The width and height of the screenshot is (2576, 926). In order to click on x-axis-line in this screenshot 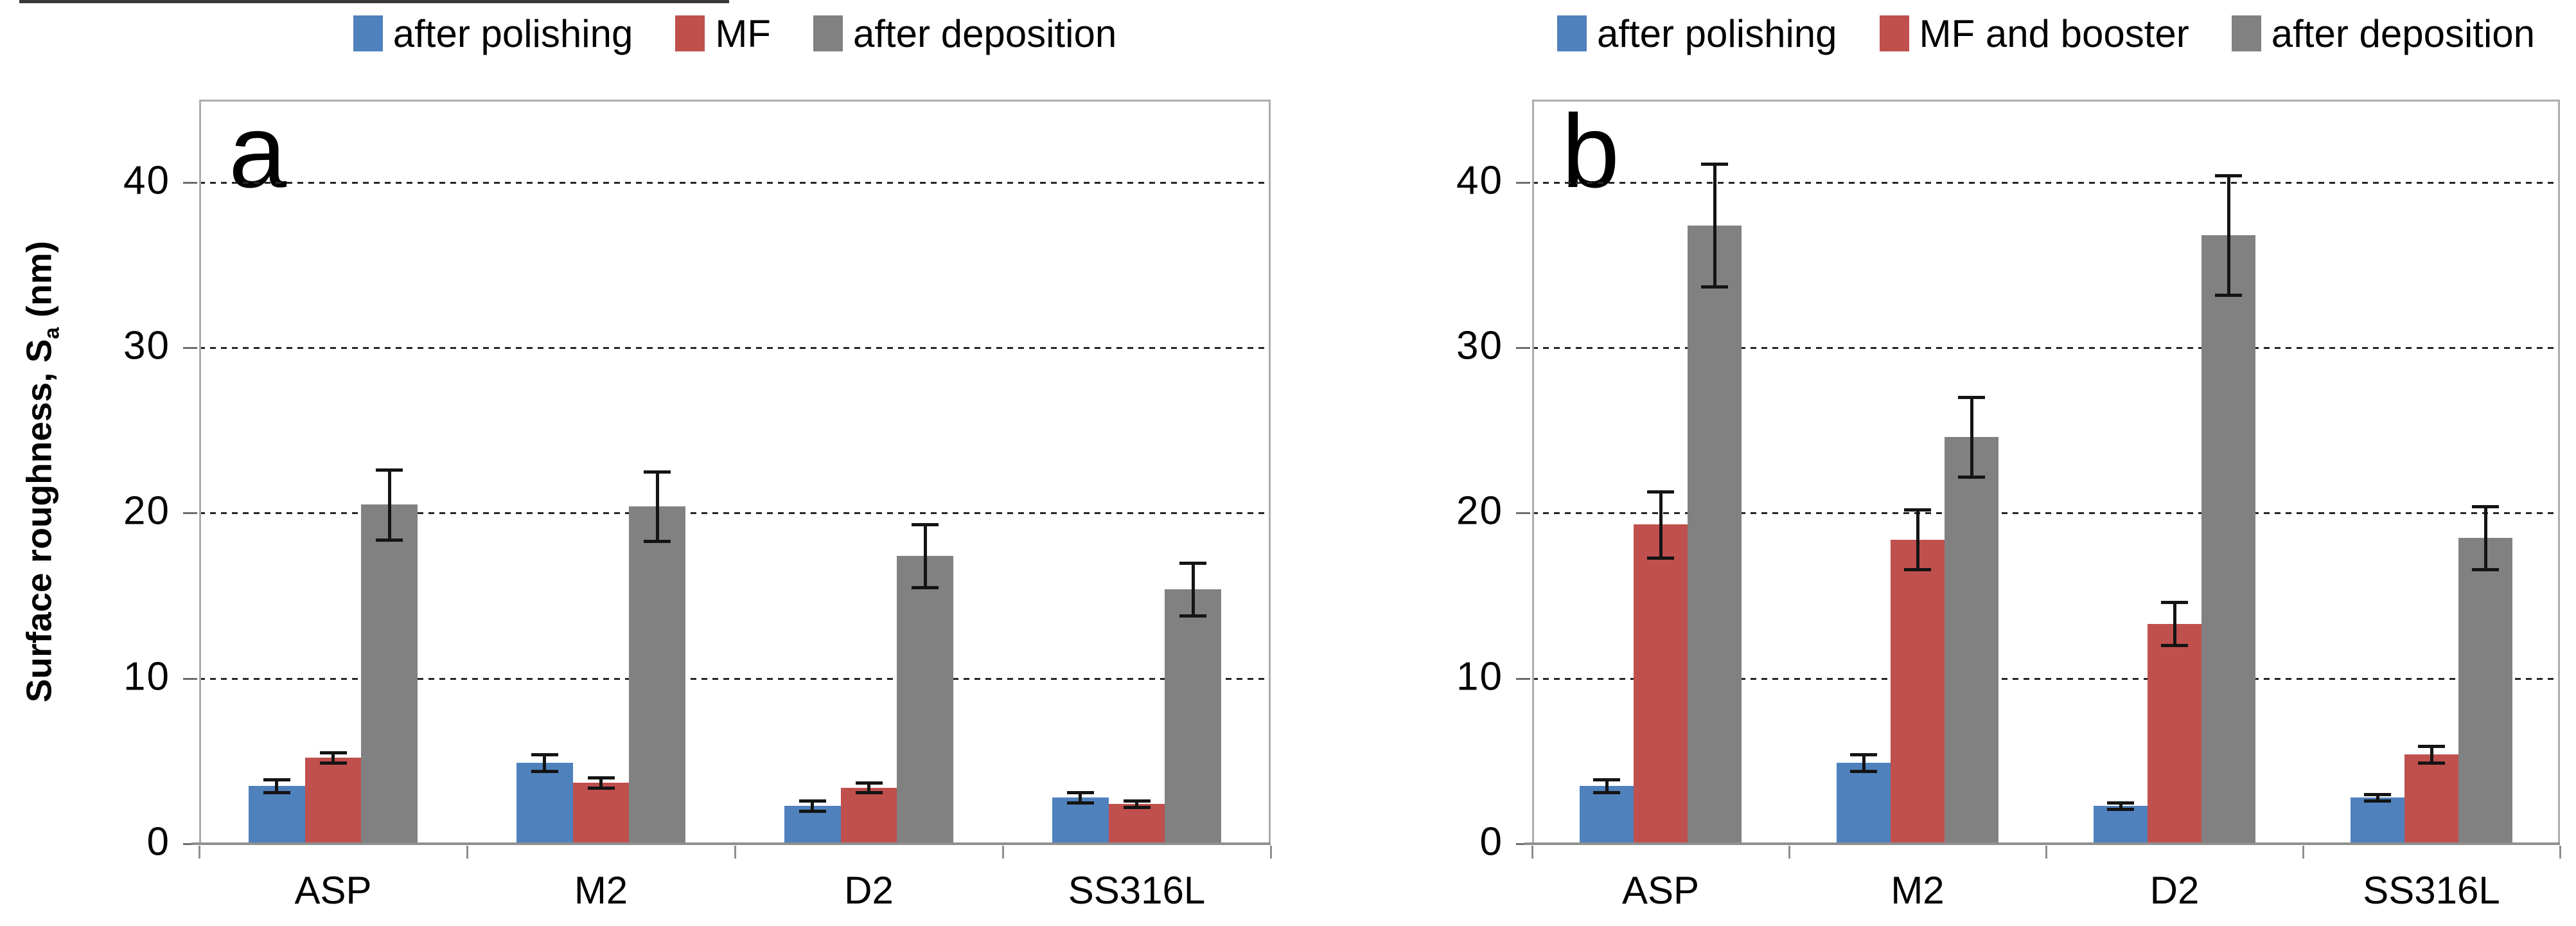, I will do `click(731, 843)`.